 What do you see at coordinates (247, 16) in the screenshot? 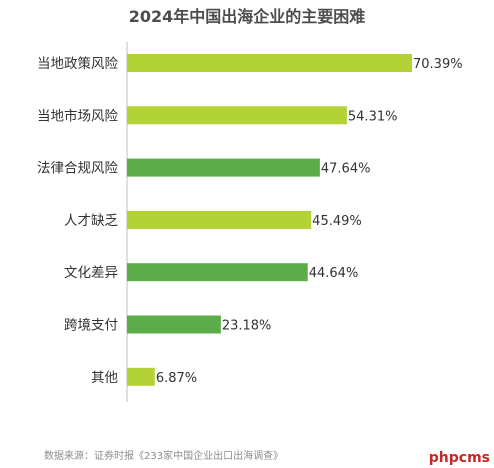
I see `chart-title: 2024年中国出海企业的主要困难` at bounding box center [247, 16].